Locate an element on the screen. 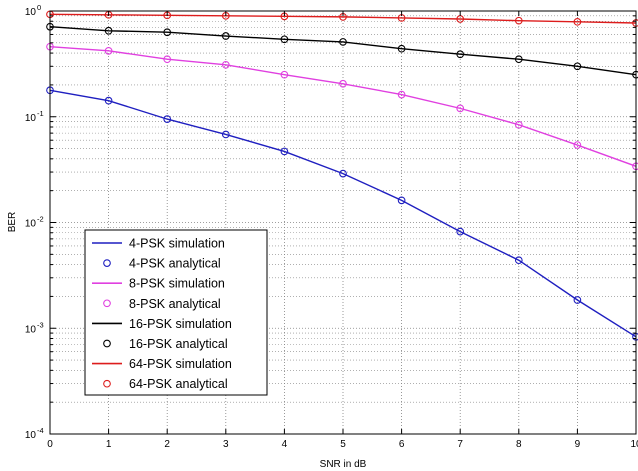 The image size is (638, 471). legend-label: 16-PSK analytical is located at coordinates (178, 344).